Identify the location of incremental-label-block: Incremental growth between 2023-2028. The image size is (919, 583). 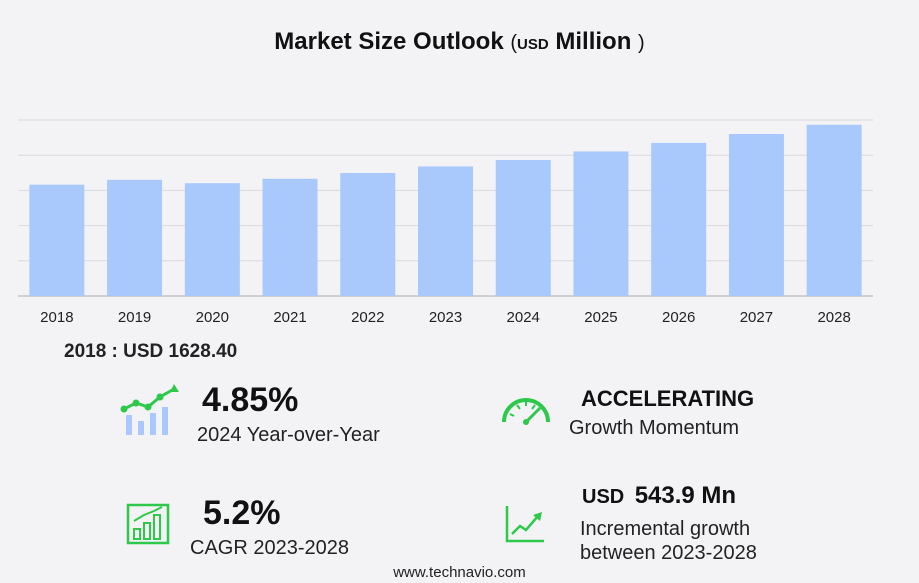
(668, 541).